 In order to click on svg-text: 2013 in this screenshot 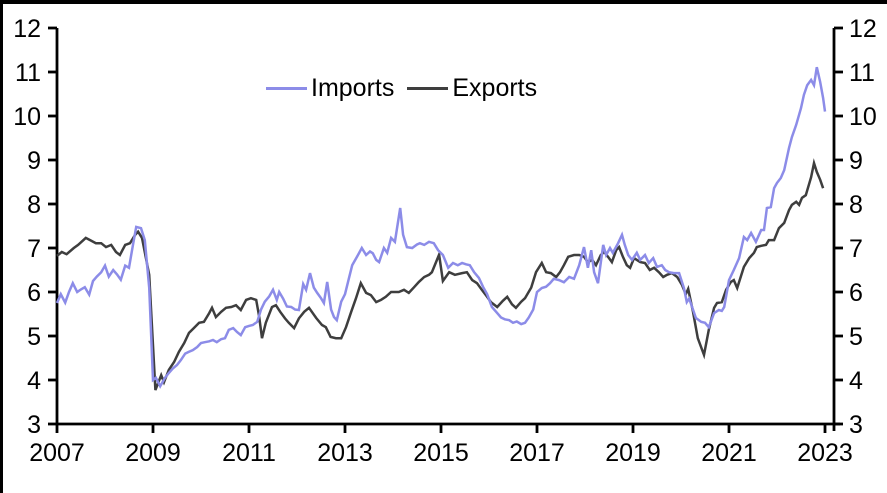, I will do `click(345, 453)`.